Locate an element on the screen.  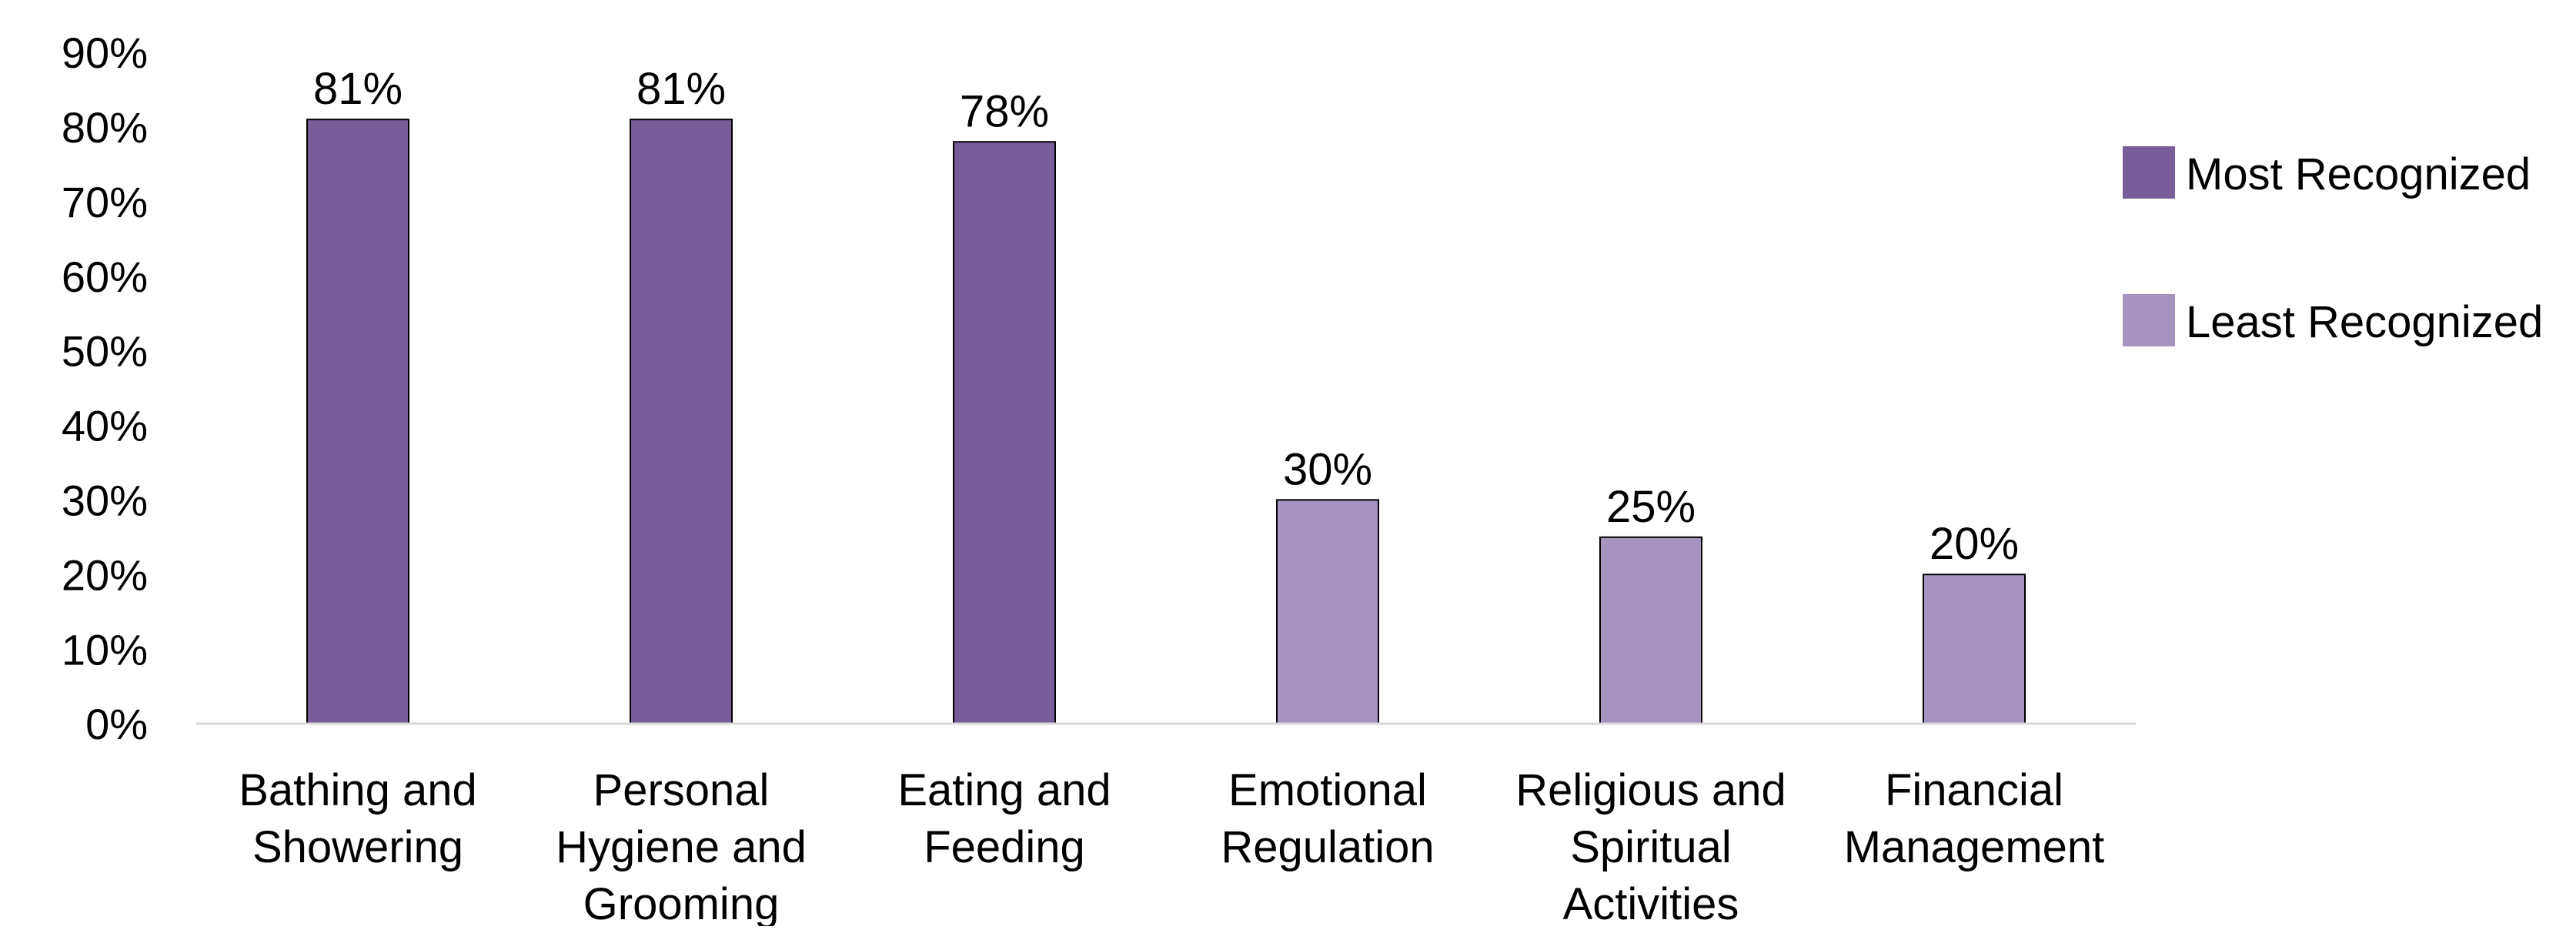
x-tick-label: Emotional Regulation is located at coordinates (1327, 818).